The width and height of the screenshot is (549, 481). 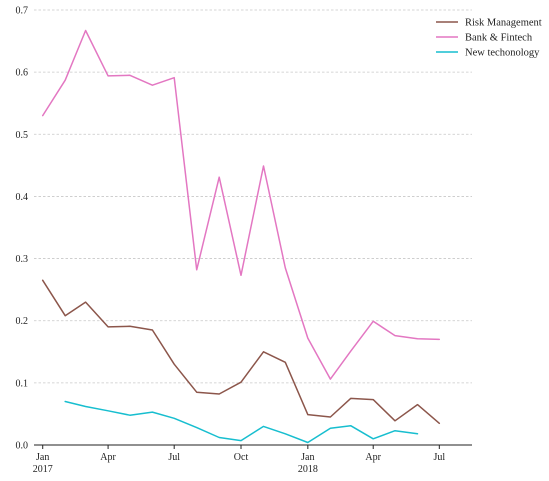 What do you see at coordinates (308, 469) in the screenshot?
I see `x-tick-year-label: 2018` at bounding box center [308, 469].